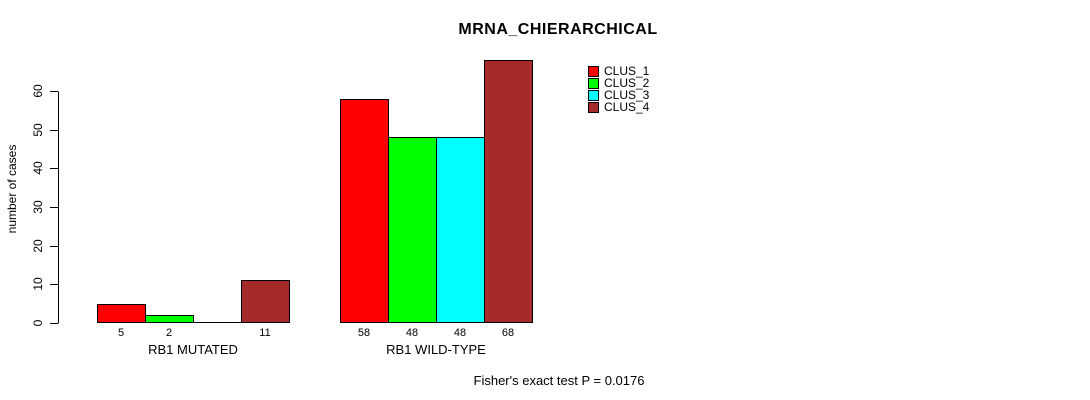 The image size is (1090, 400). What do you see at coordinates (508, 191) in the screenshot?
I see `bar-clus_4-rb1-wild-type` at bounding box center [508, 191].